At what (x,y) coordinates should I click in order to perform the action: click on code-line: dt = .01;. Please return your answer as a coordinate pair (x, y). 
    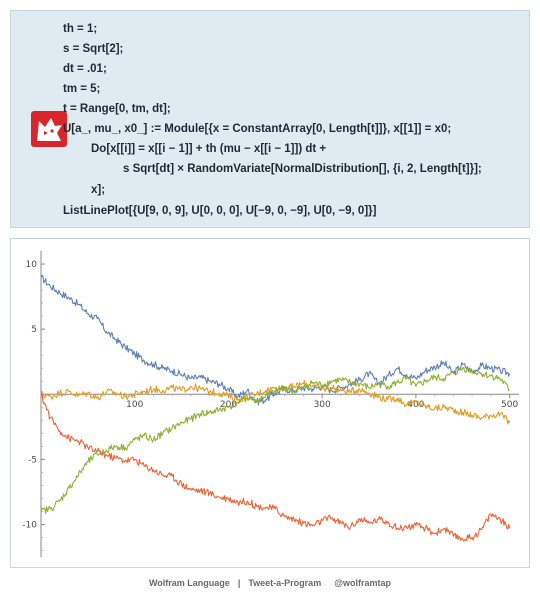
    Looking at the image, I should click on (85, 69).